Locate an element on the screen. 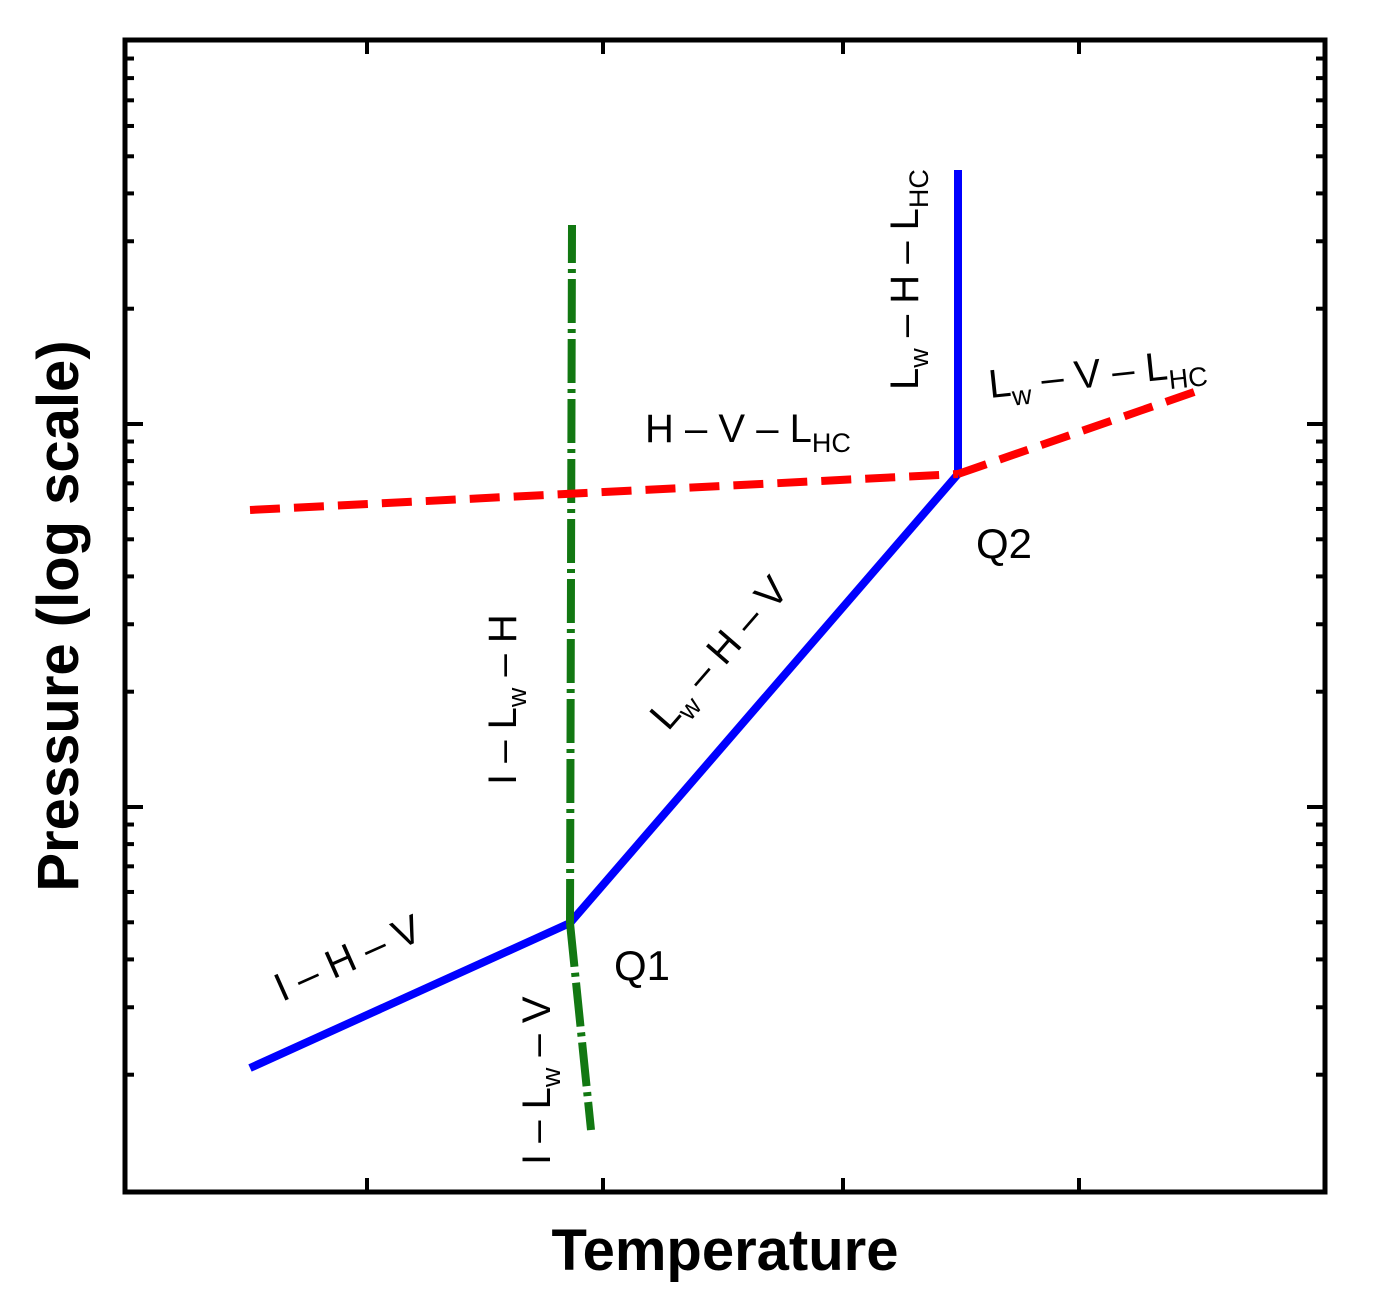  x-axis-label: Temperature is located at coordinates (724, 1250).